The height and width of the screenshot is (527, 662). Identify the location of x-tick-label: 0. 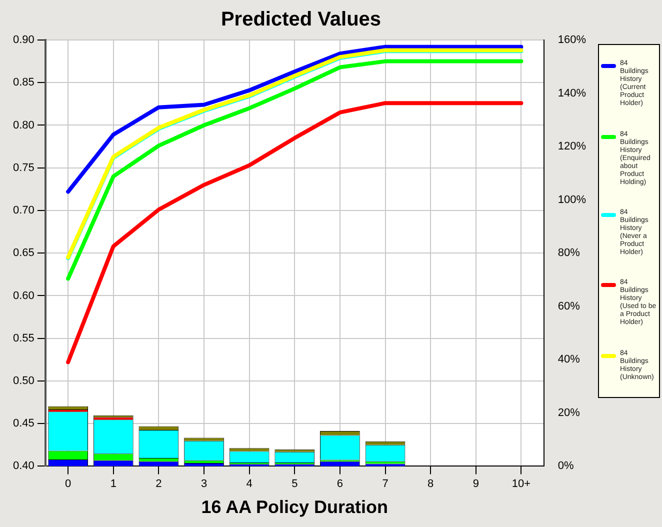
(68, 484).